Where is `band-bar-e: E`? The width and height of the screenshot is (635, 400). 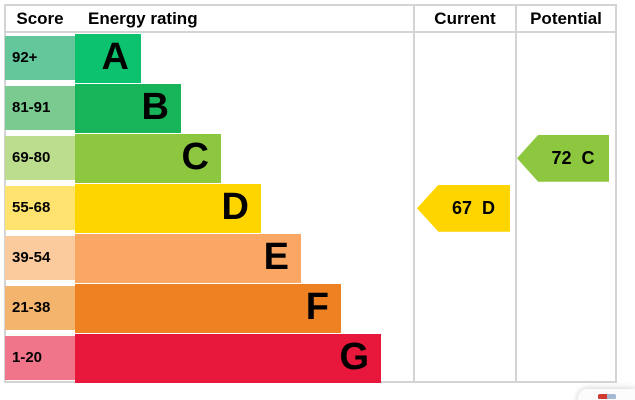
band-bar-e: E is located at coordinates (188, 258).